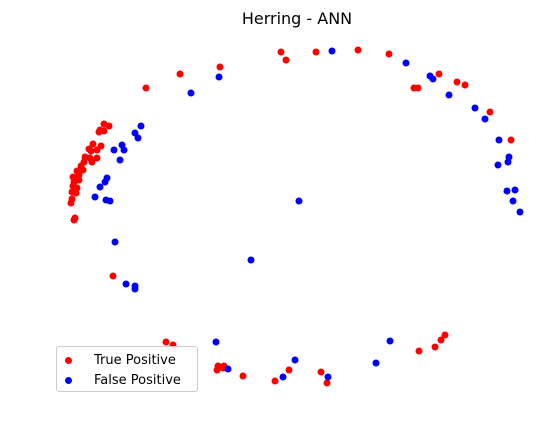  What do you see at coordinates (68, 380) in the screenshot?
I see `legend-marker-false-positive` at bounding box center [68, 380].